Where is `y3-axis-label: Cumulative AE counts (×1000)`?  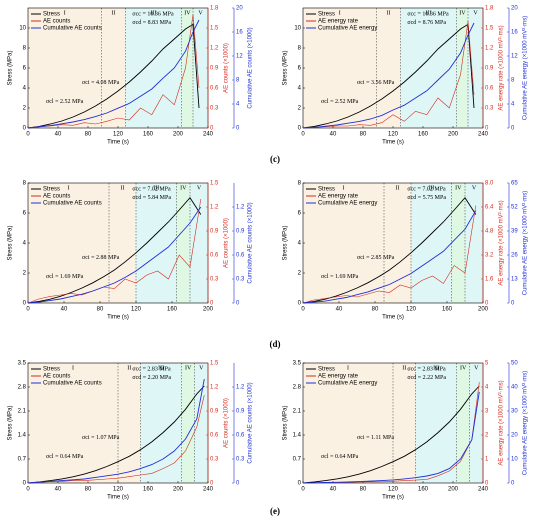 y3-axis-label: Cumulative AE counts (×1000) is located at coordinates (251, 242).